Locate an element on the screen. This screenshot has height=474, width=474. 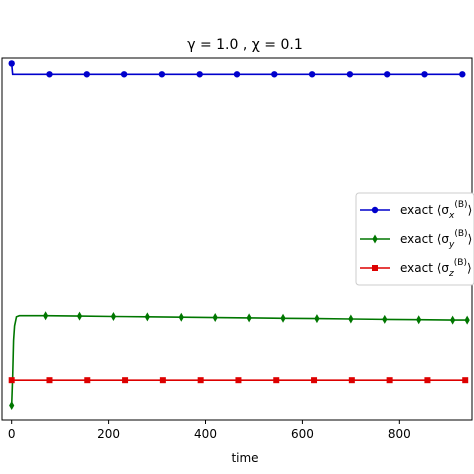
x-tick-label: 800 is located at coordinates (399, 434).